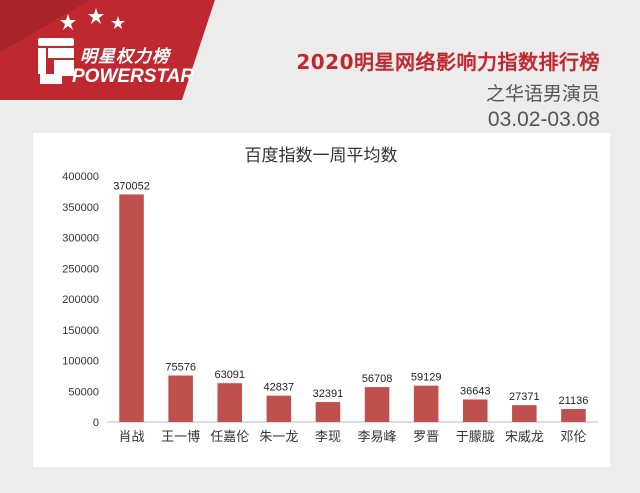 This screenshot has height=493, width=640. I want to click on title-block: 2020明星网络影响力指数排行榜 之华语男演员 03.02-03.08, so click(448, 89).